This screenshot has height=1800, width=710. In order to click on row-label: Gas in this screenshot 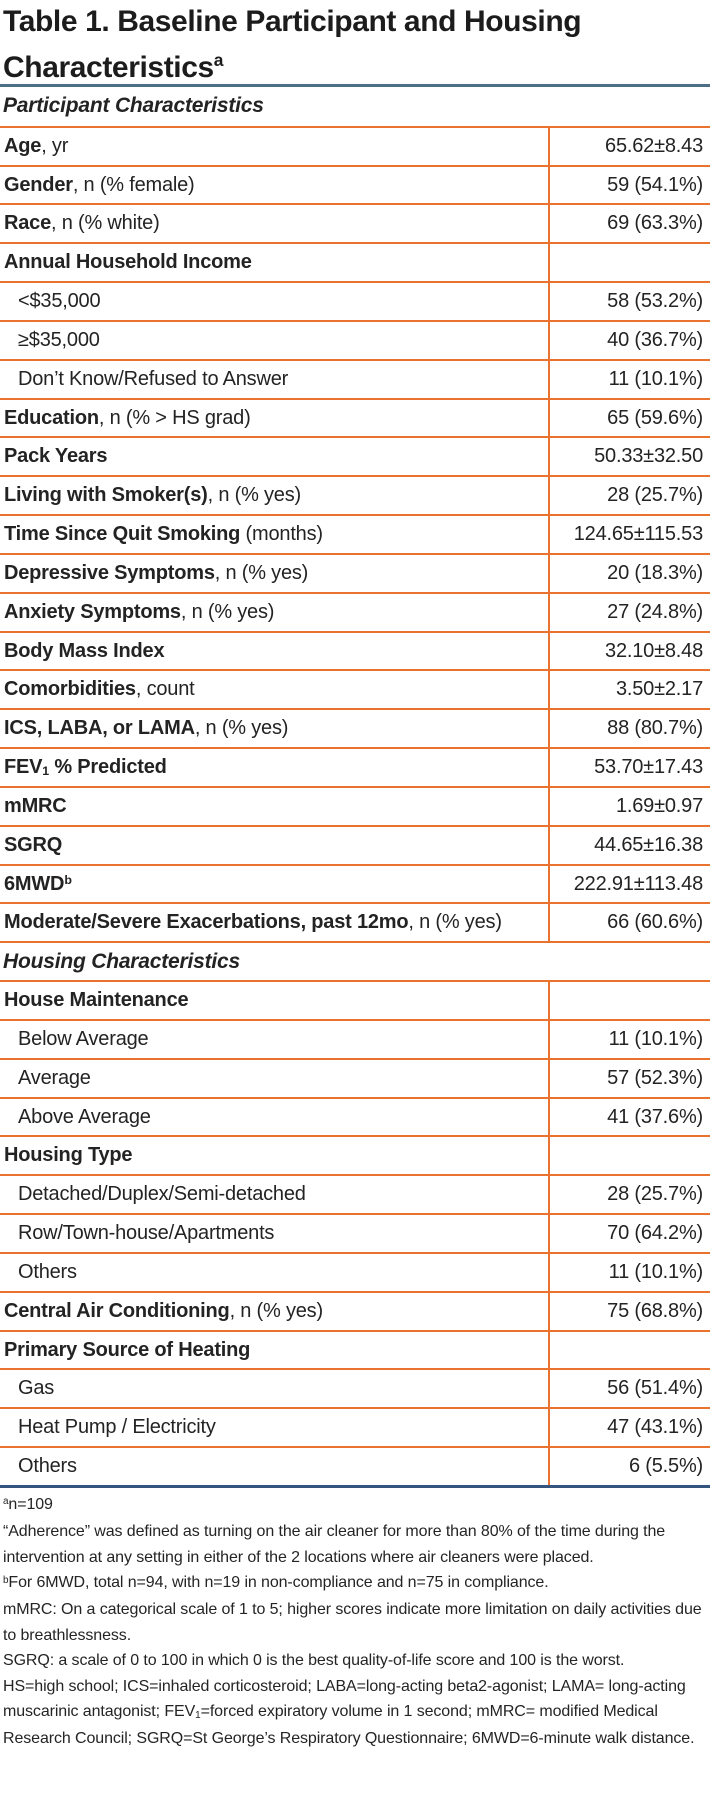, I will do `click(36, 1388)`.